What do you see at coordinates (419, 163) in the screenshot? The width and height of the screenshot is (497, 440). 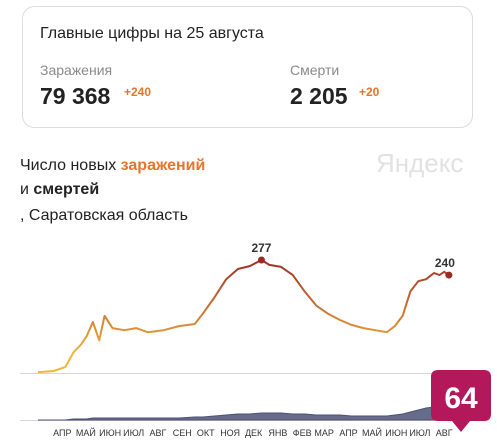 I see `brand-watermark: Яндекс` at bounding box center [419, 163].